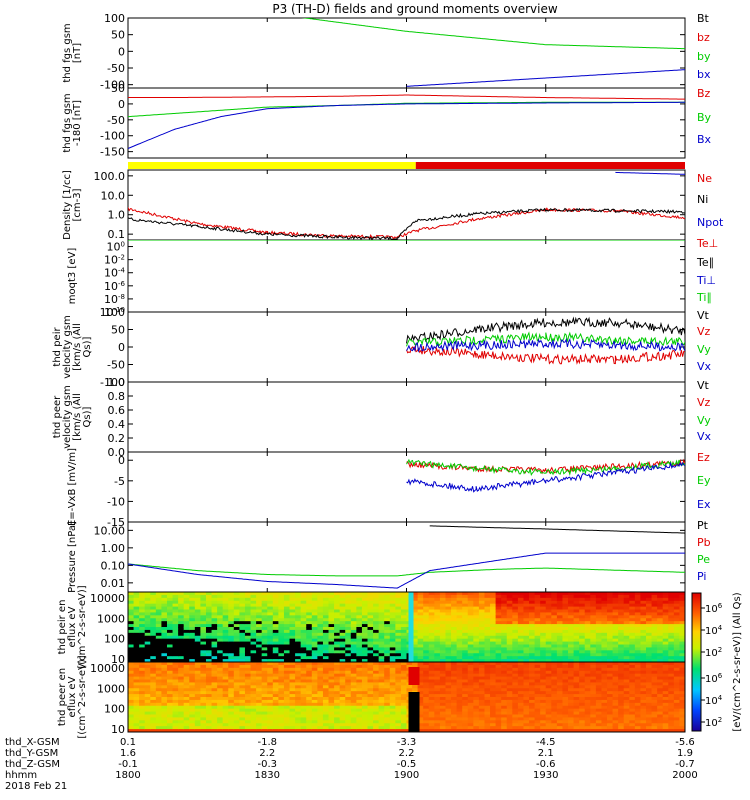  I want to click on y-tick-label: 1.0, so click(117, 382).